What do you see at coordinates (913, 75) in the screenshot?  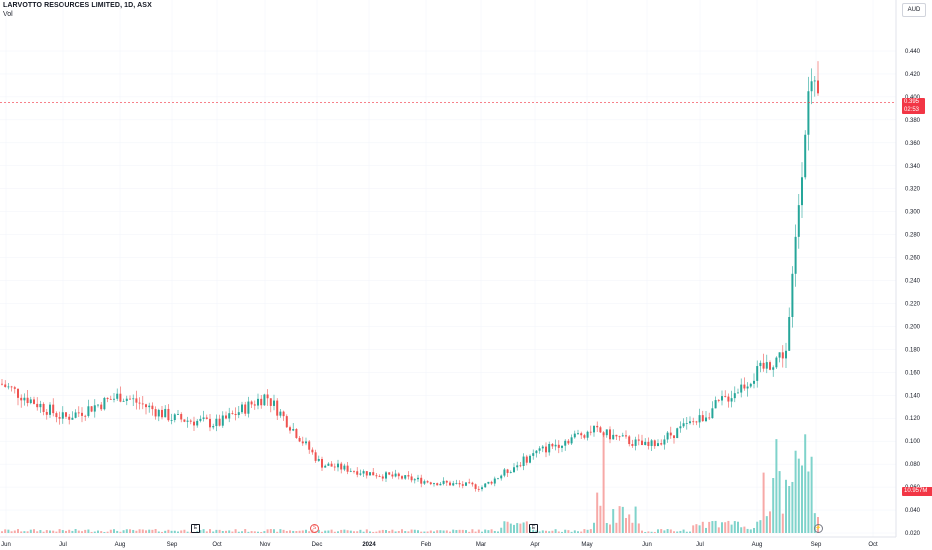 I see `price-tick-label: 0.420` at bounding box center [913, 75].